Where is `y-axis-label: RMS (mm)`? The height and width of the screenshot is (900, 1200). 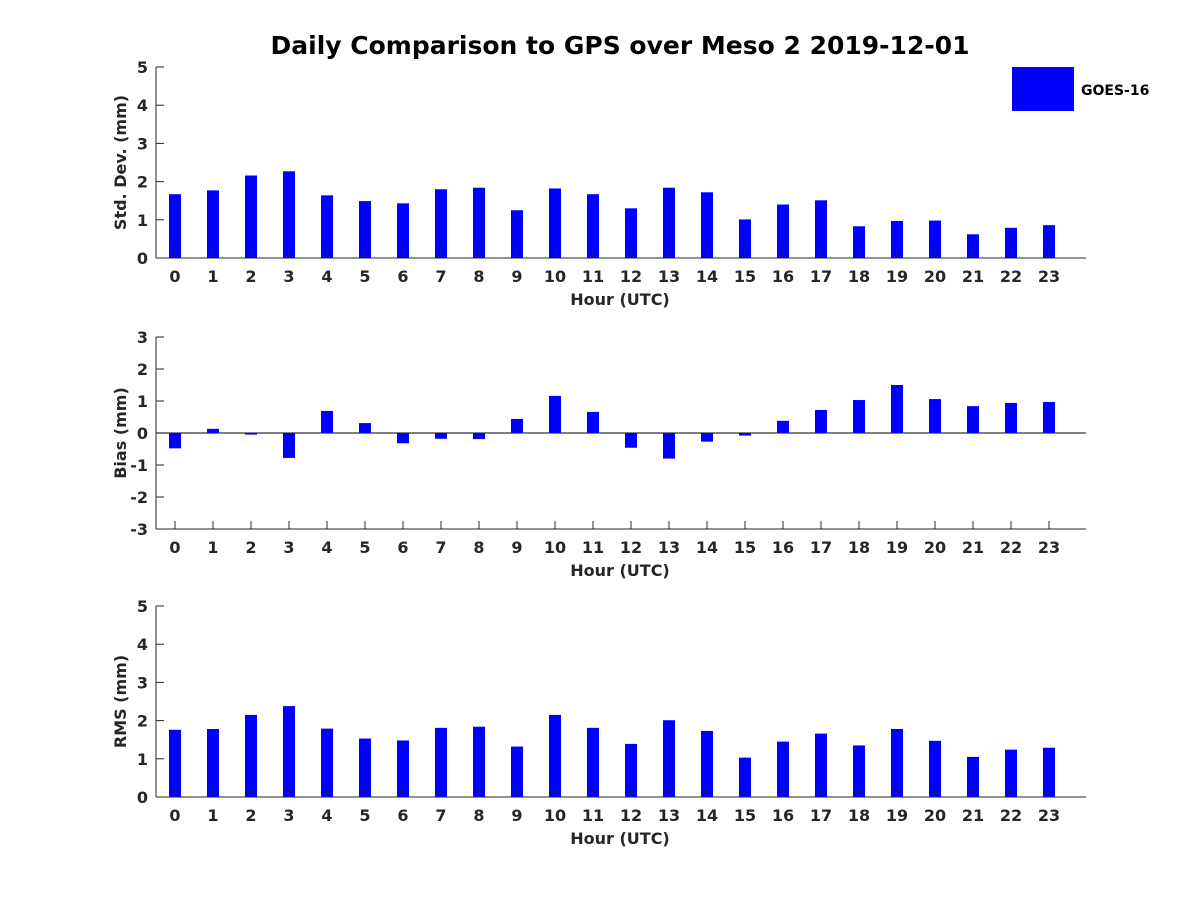 y-axis-label: RMS (mm) is located at coordinates (120, 701).